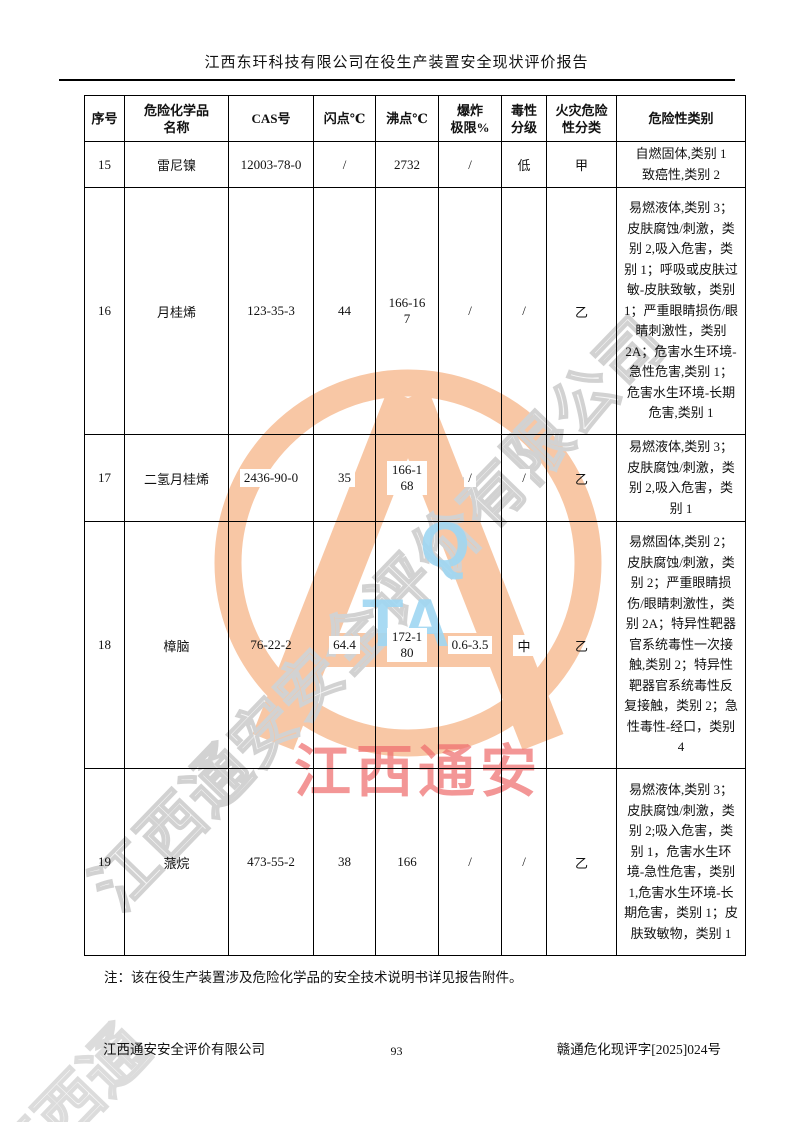 This screenshot has height=1122, width=793. I want to click on table-note: 注：该在役生产装置涉及危险化学品的安全技术说明书详见报告附件。, so click(313, 977).